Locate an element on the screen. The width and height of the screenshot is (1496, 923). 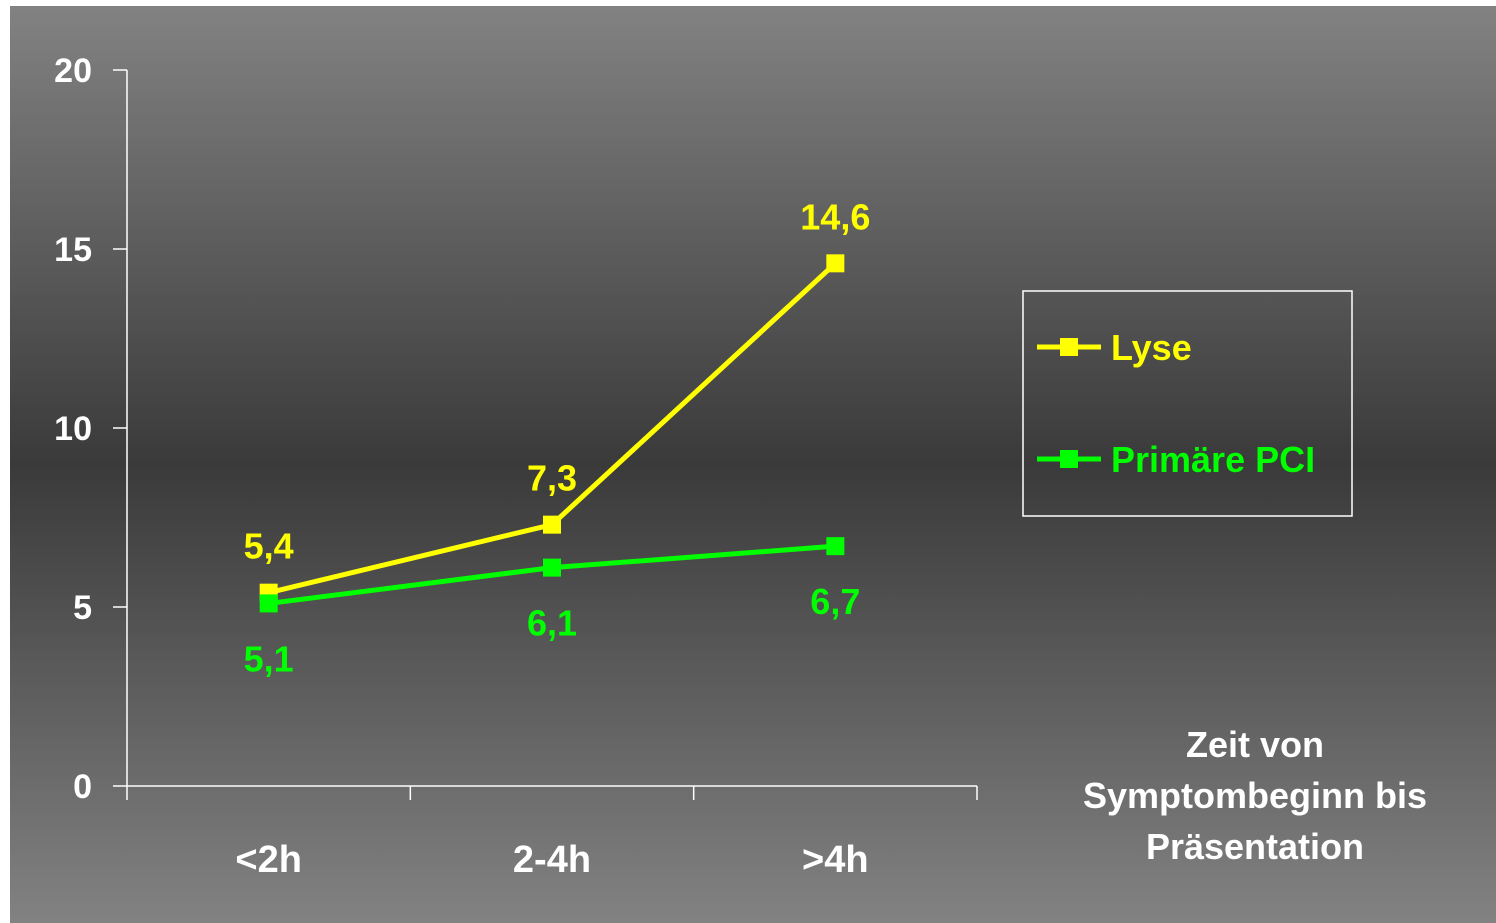
data-label-primaere-pci: 6,1 is located at coordinates (552, 623).